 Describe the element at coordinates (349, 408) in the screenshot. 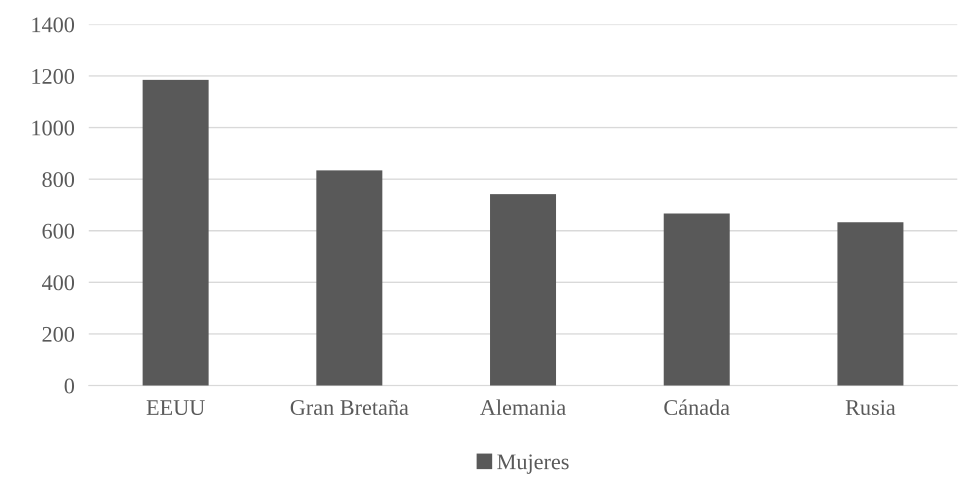

I see `x-tick-label: Gran Bretaña` at that location.